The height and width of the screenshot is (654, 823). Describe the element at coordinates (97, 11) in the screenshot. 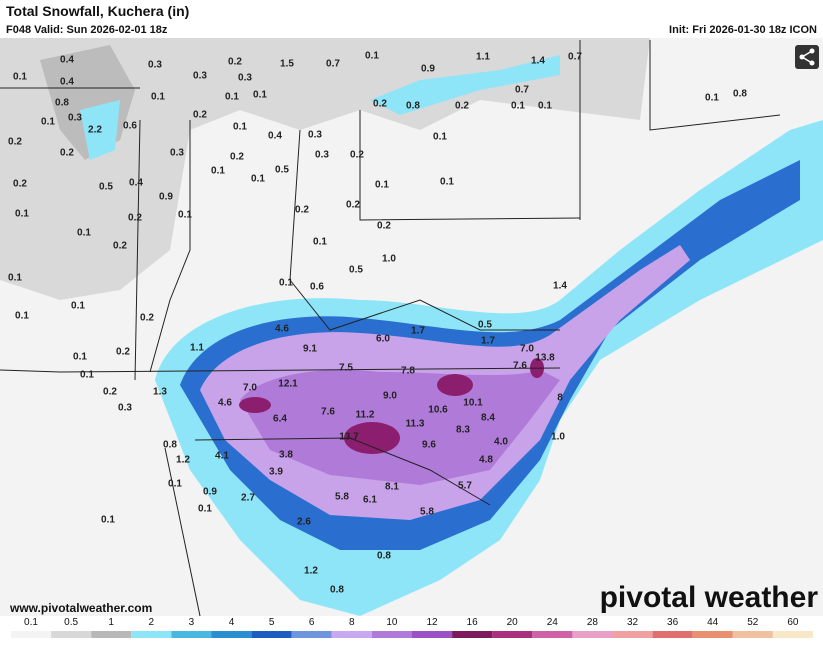

I see `title: Total Snowfall, Kuchera (in)` at that location.